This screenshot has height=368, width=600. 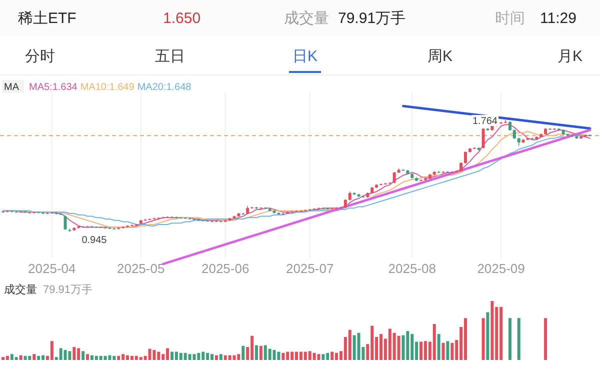 I want to click on text: 1.650, so click(x=182, y=18).